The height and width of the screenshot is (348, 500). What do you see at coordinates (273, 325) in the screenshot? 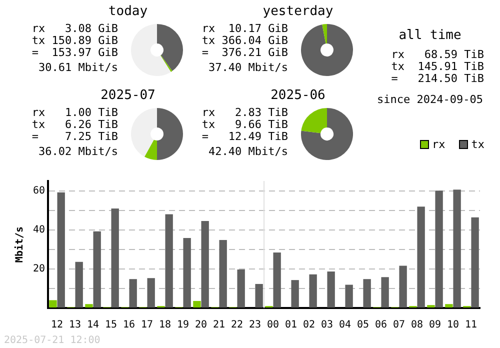
I see `x-tick-label: 00` at bounding box center [273, 325].